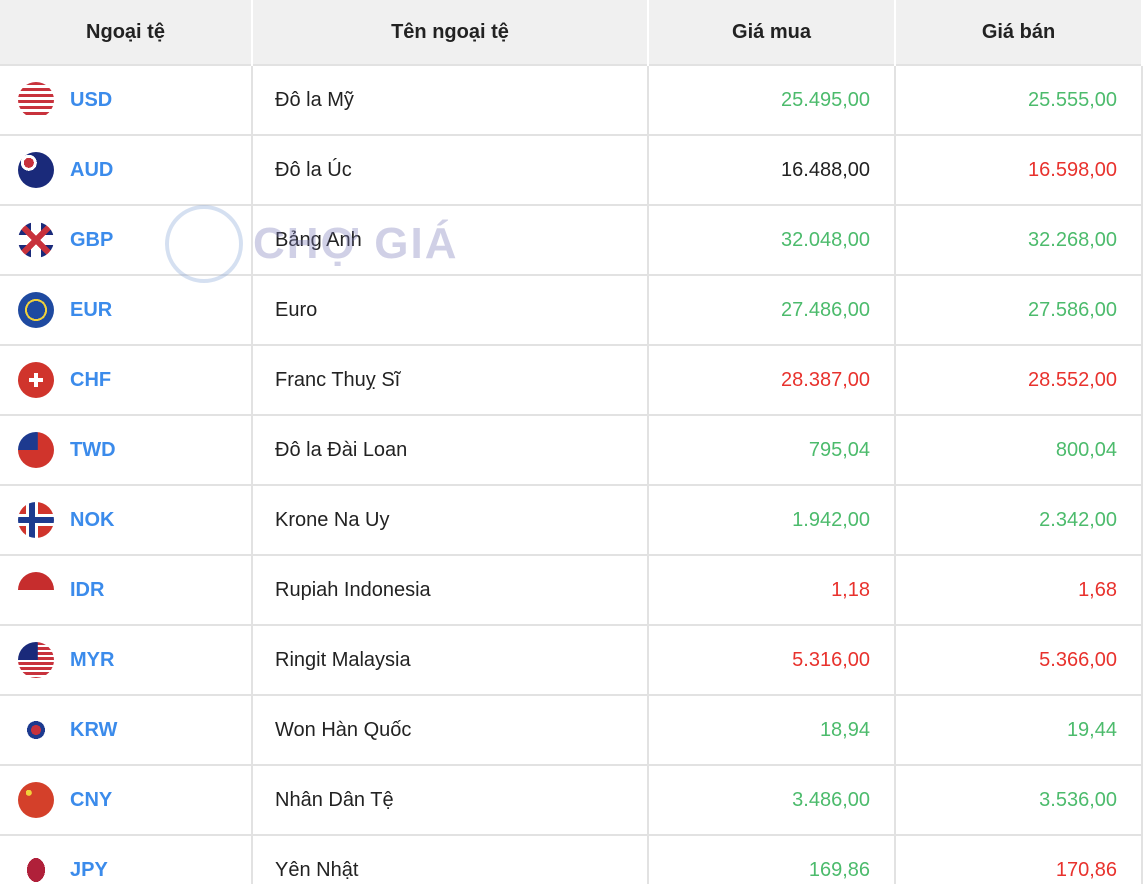 Image resolution: width=1144 pixels, height=884 pixels. I want to click on table-row: MYR Ringit Malaysia 5.316,00 5.366,00, so click(571, 660).